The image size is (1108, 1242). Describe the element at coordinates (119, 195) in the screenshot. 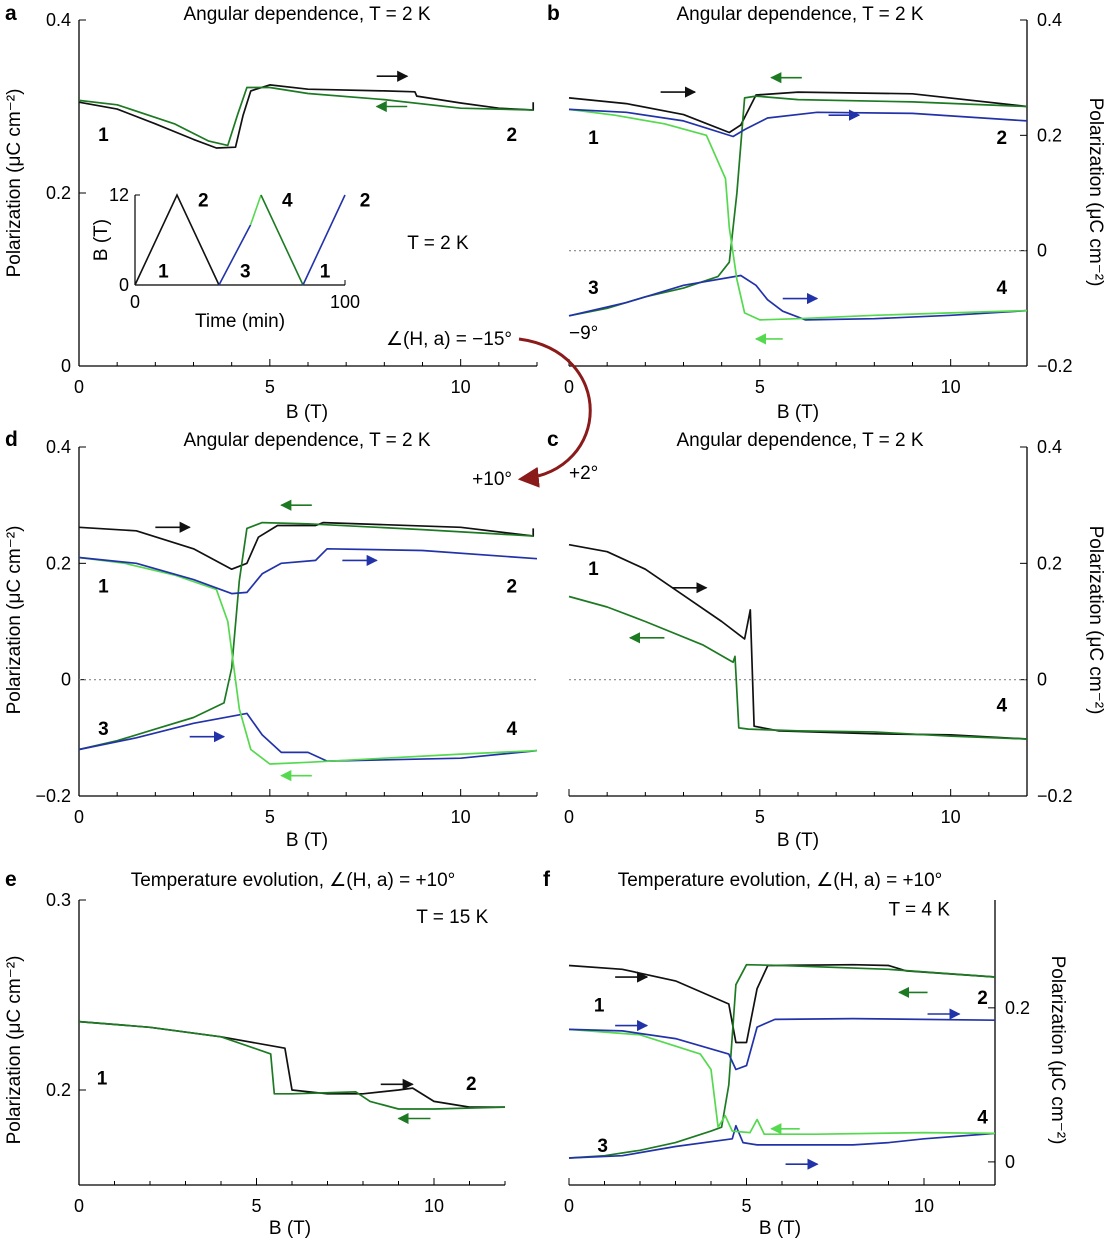

I see `inset-y-tick-label: 12` at that location.